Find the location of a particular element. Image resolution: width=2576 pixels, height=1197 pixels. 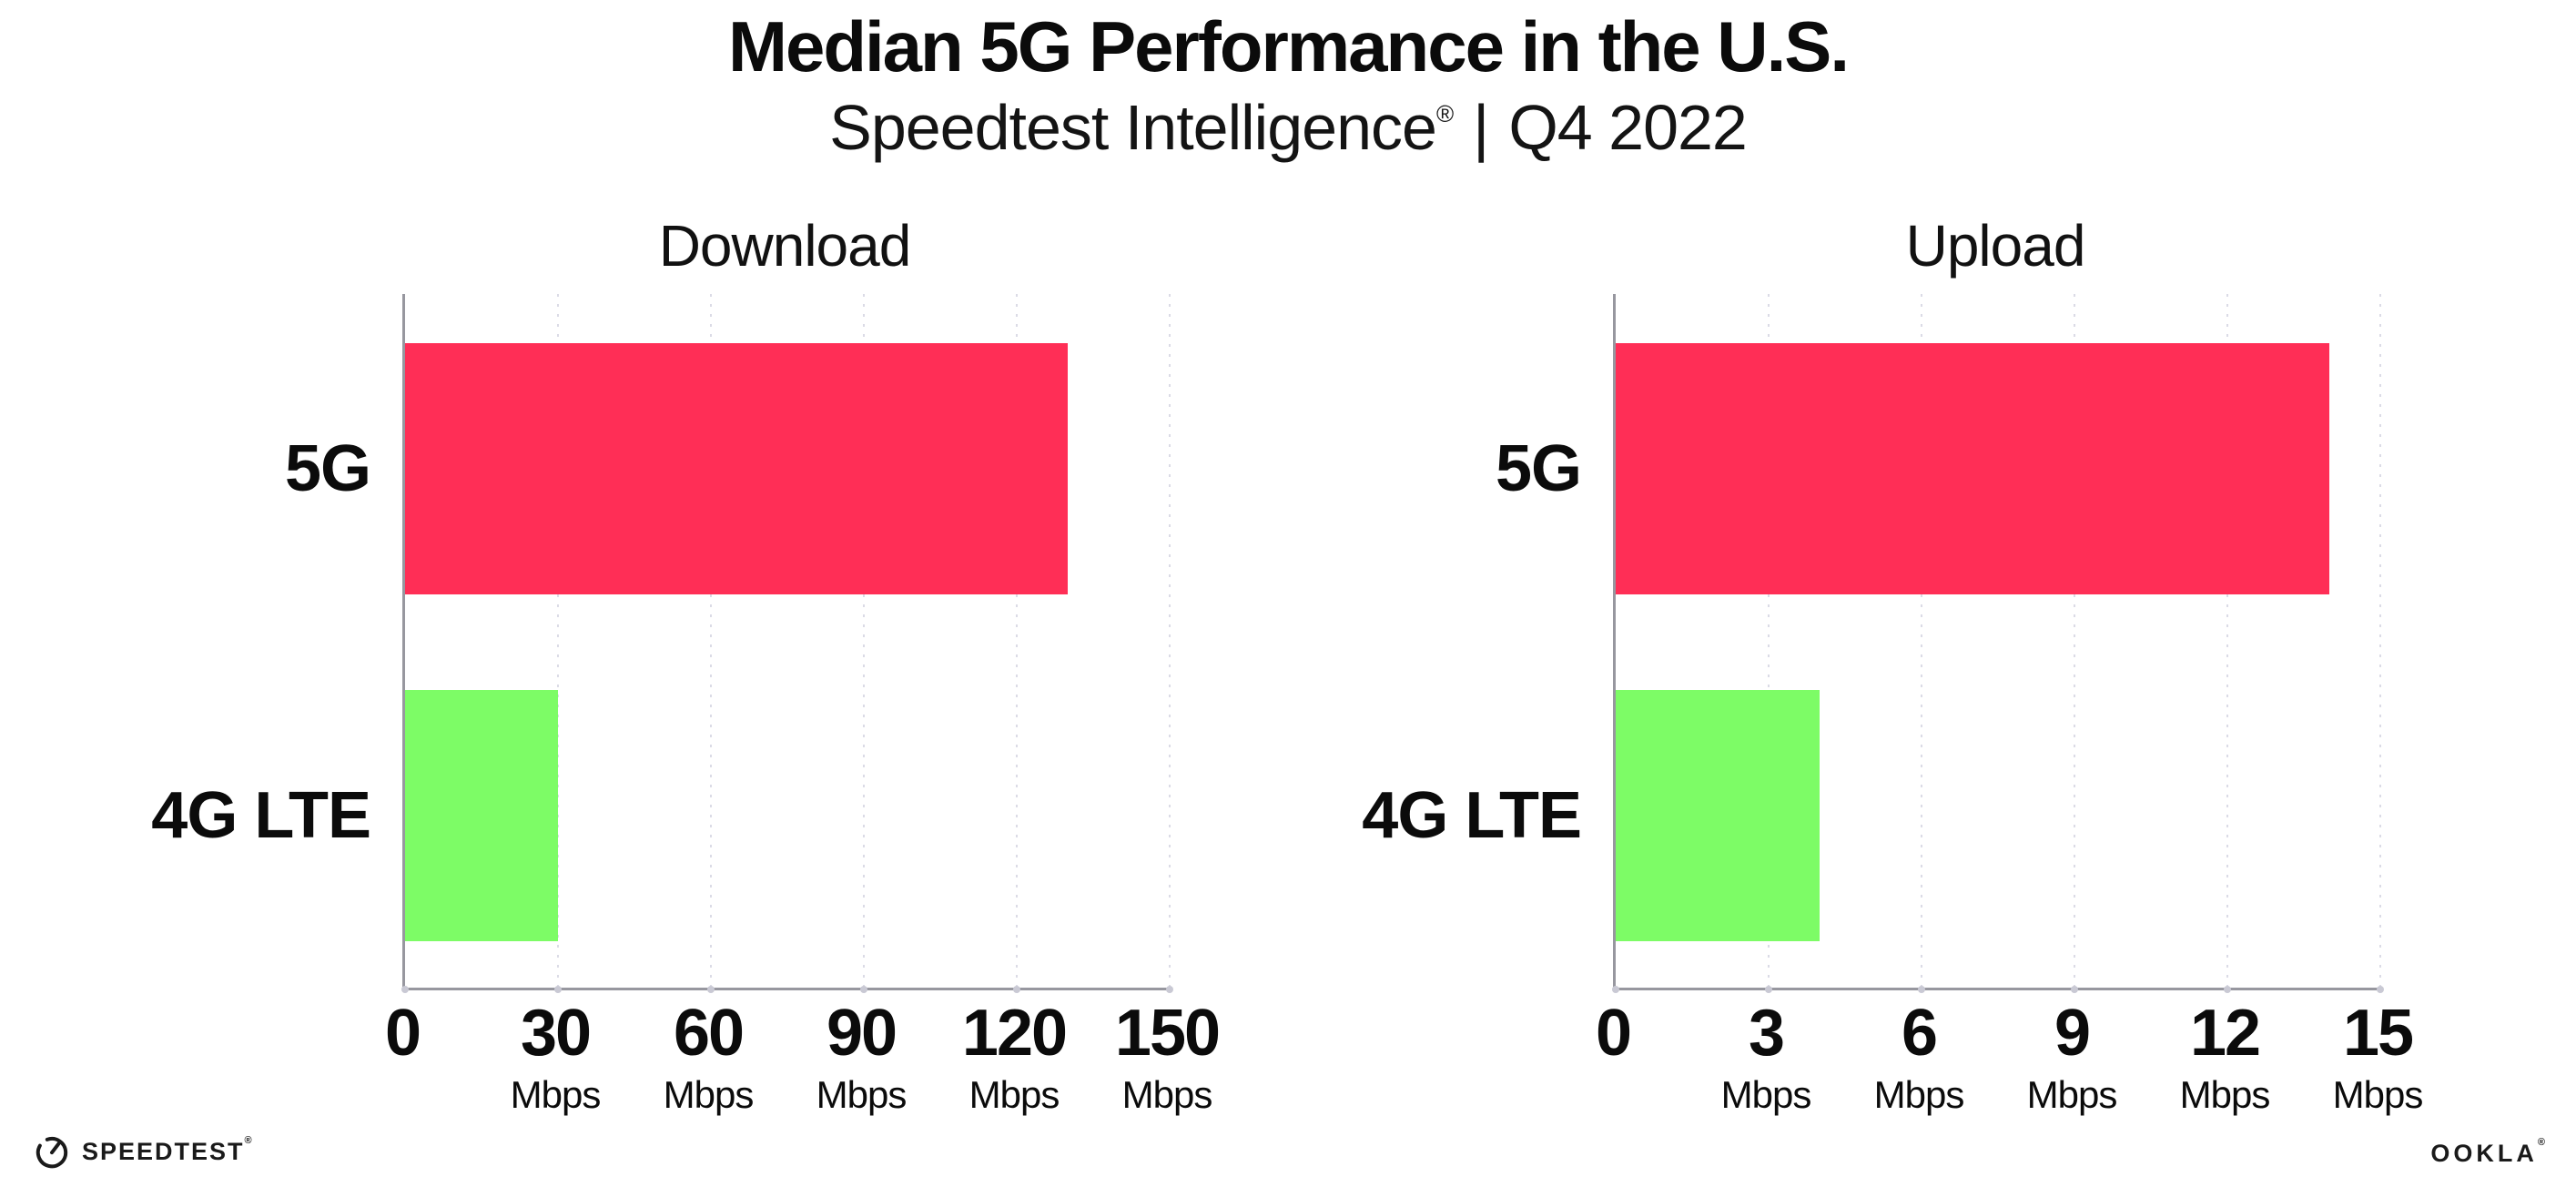

x-axis-ticks-upload: 0 3 Mbps 6 Mbps 9 Mbps 12 Mbps 15 Mbps is located at coordinates (2009, 1072).